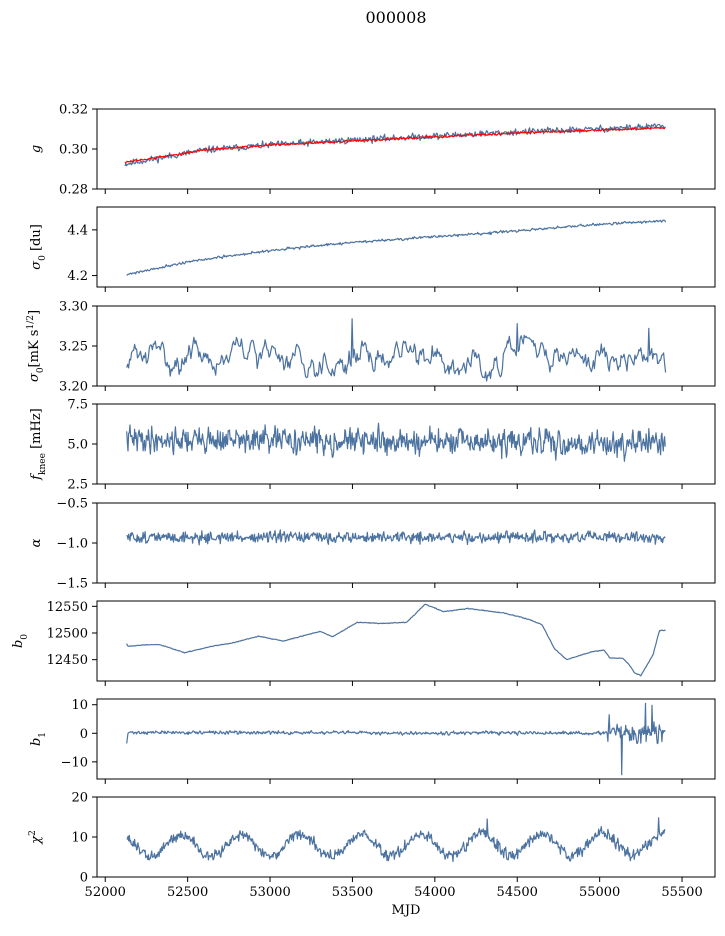 The width and height of the screenshot is (725, 936). Describe the element at coordinates (72, 504) in the screenshot. I see `y-tick-label: −0.5` at that location.